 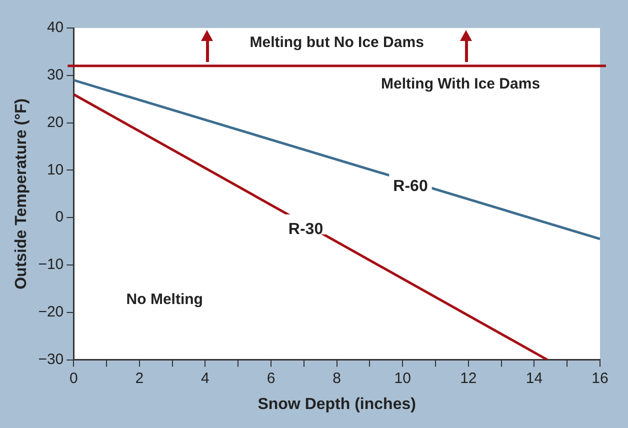 I want to click on y-tick-label: 30, so click(x=55, y=75).